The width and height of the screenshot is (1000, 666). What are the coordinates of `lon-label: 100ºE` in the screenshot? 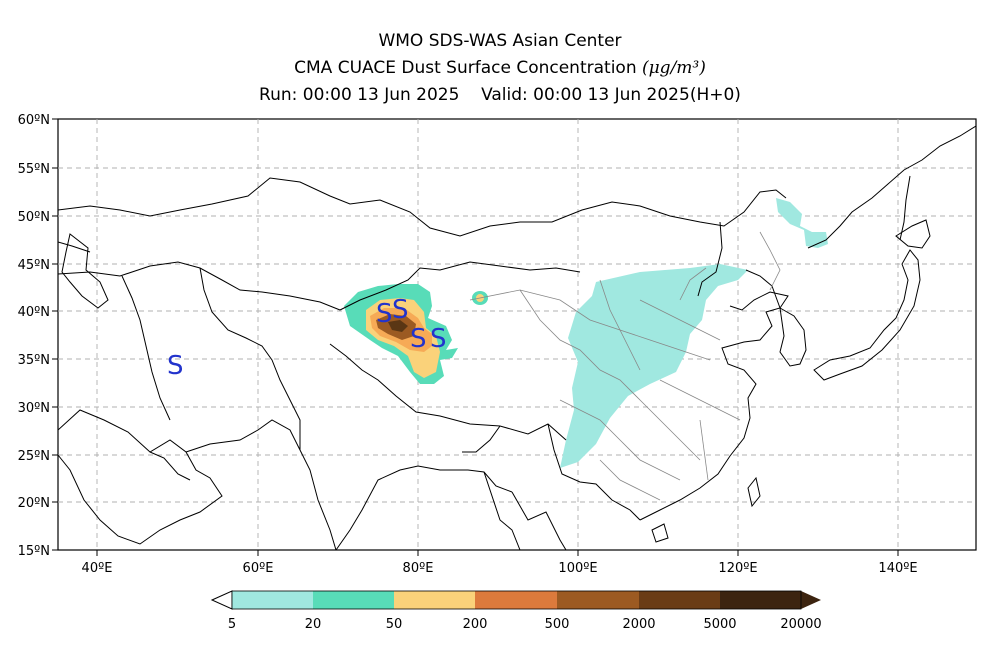 It's located at (577, 568).